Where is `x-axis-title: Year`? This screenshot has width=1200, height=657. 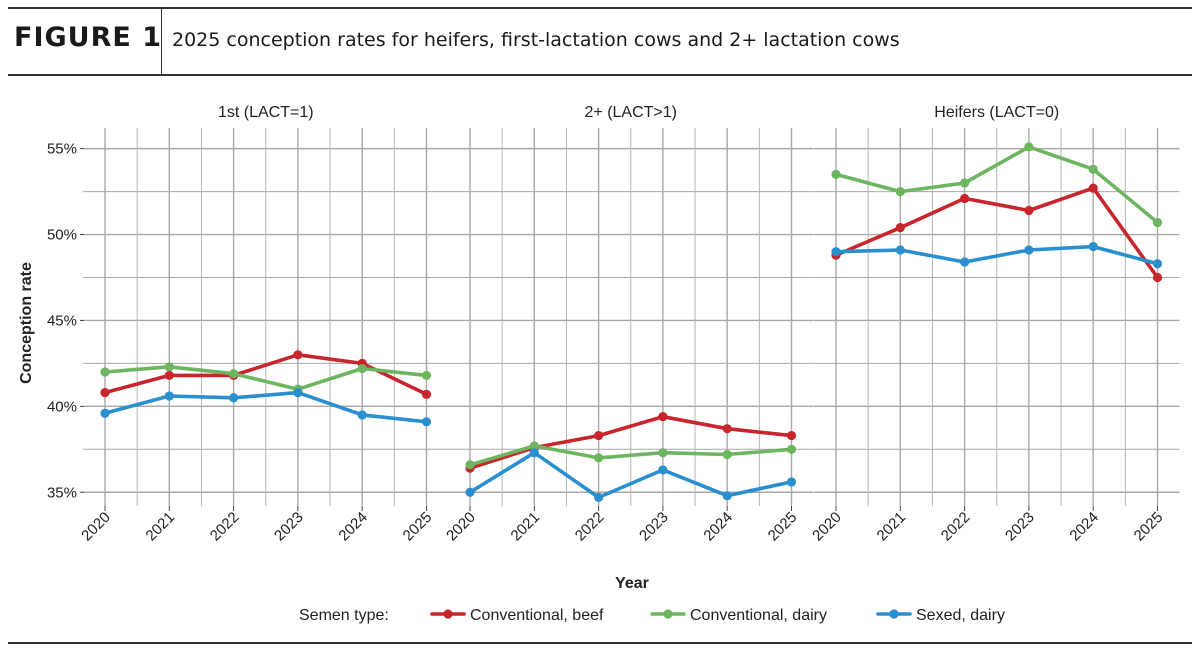
x-axis-title: Year is located at coordinates (632, 583).